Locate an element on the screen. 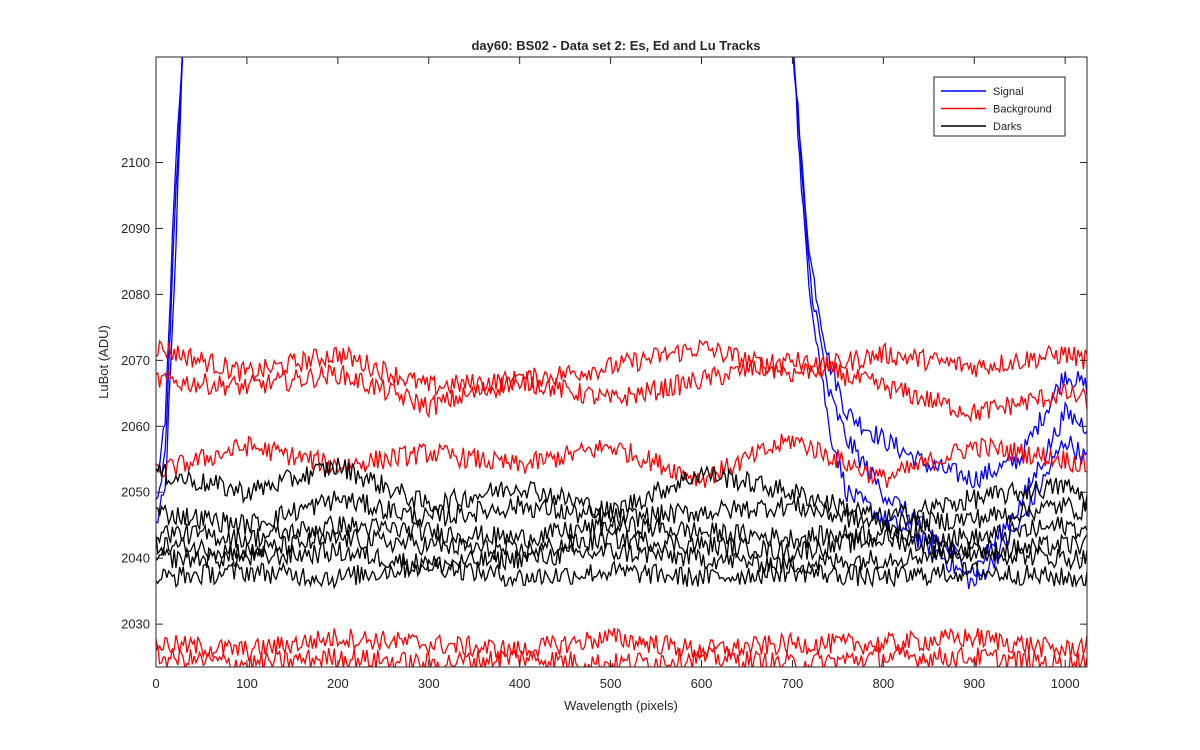  x-tick-label: 500 is located at coordinates (611, 683).